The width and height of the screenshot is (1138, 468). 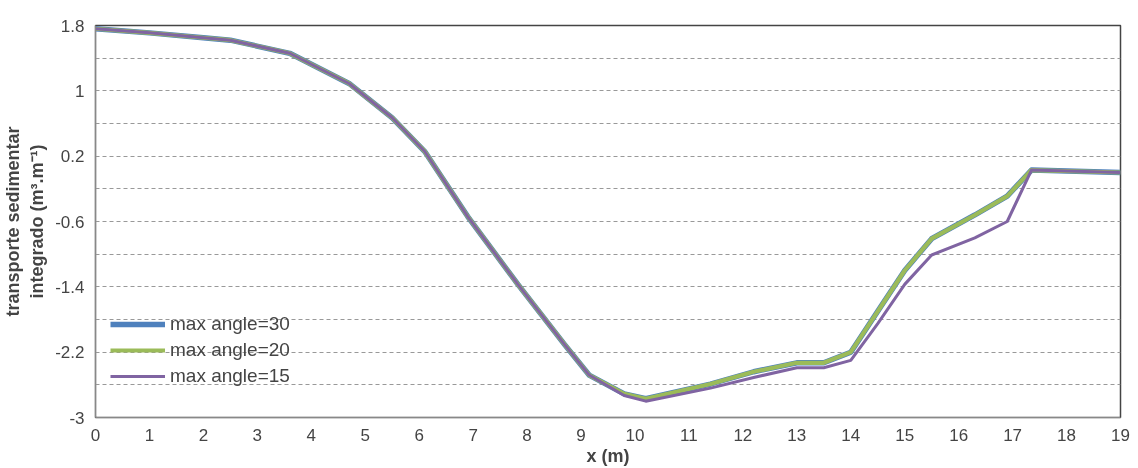 I want to click on x-tick-label: 13, so click(x=797, y=435).